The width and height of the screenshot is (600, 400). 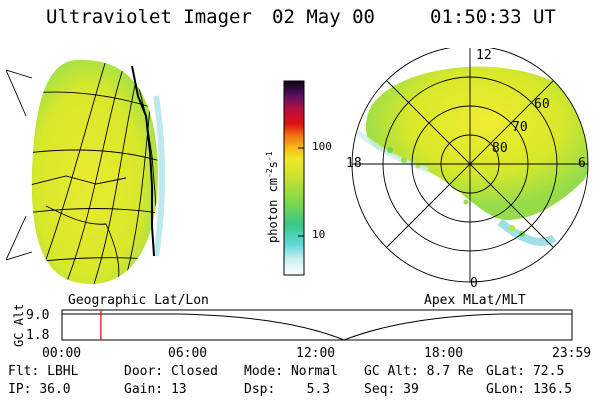 What do you see at coordinates (171, 371) in the screenshot?
I see `status-door: Door: Closed` at bounding box center [171, 371].